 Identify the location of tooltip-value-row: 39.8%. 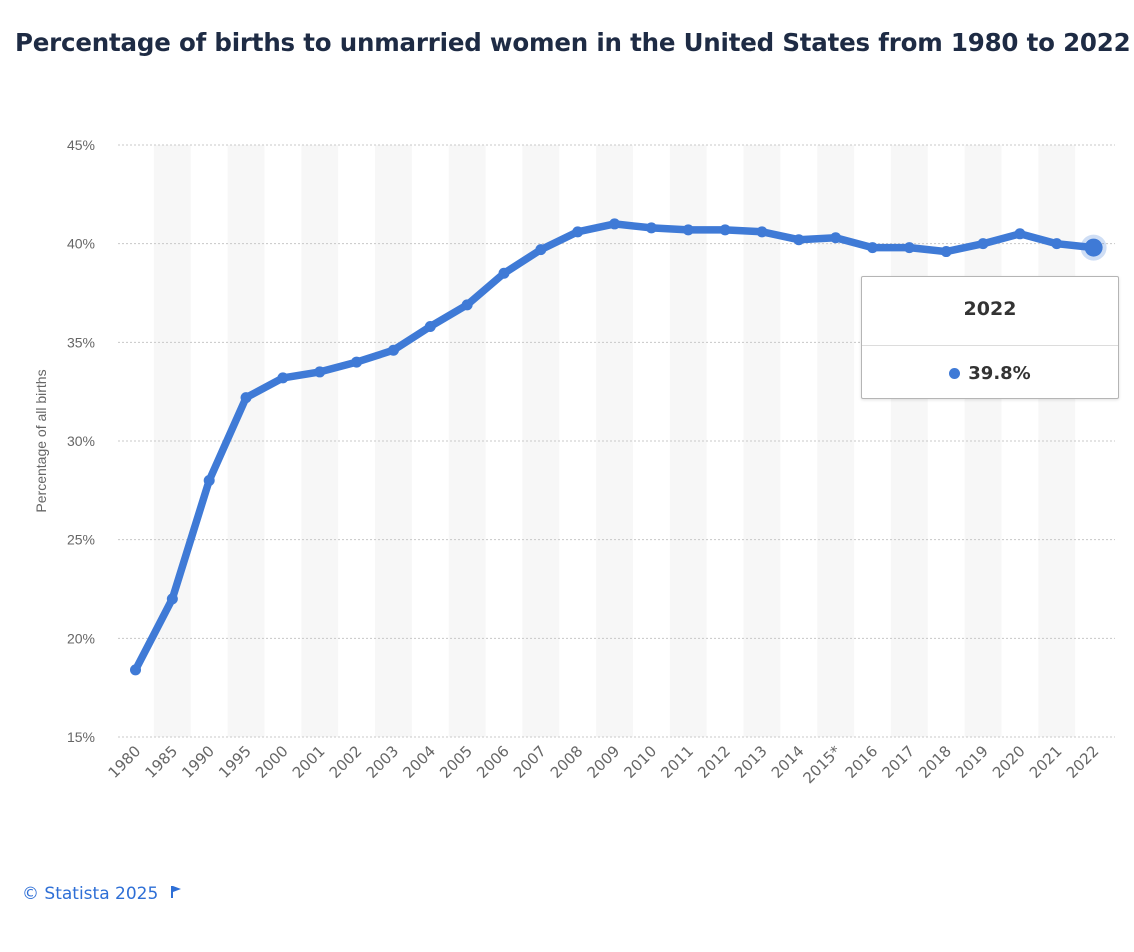
(990, 373).